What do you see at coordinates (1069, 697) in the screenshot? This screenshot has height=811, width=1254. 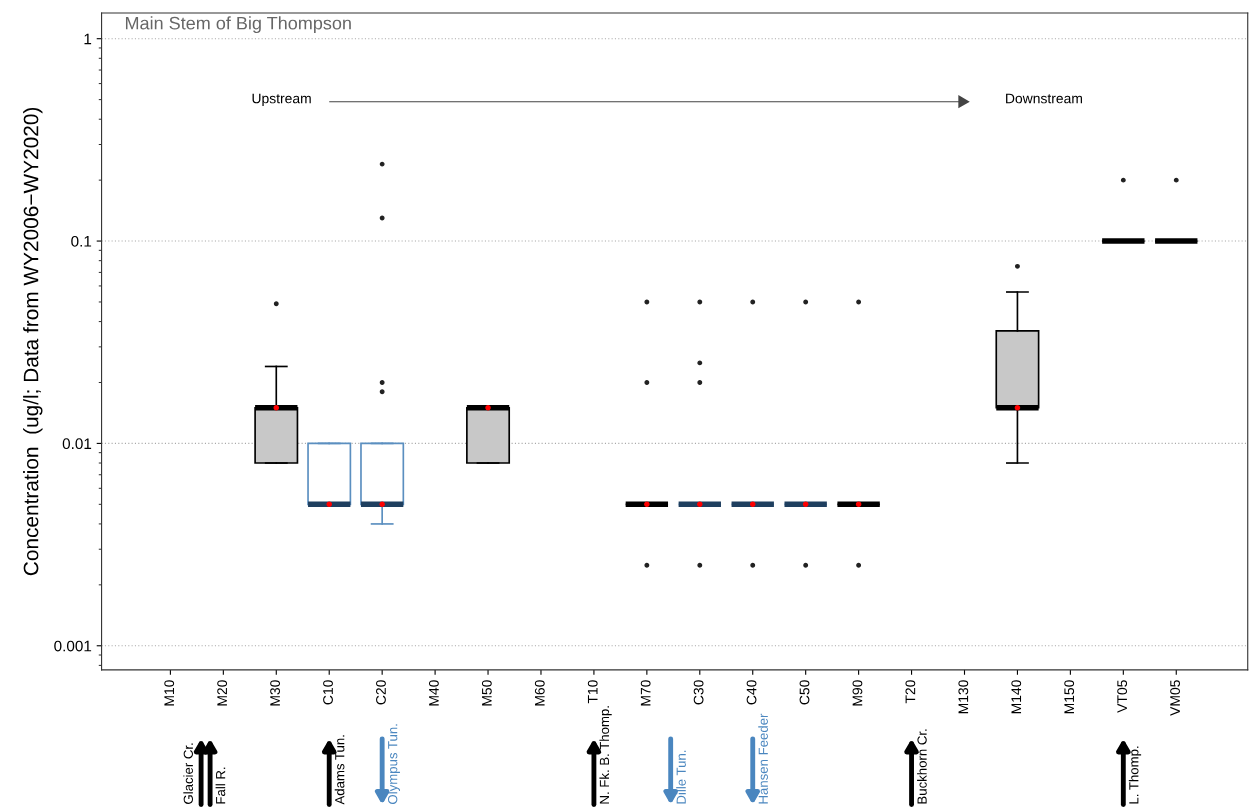 I see `x-tick-label: M150` at bounding box center [1069, 697].